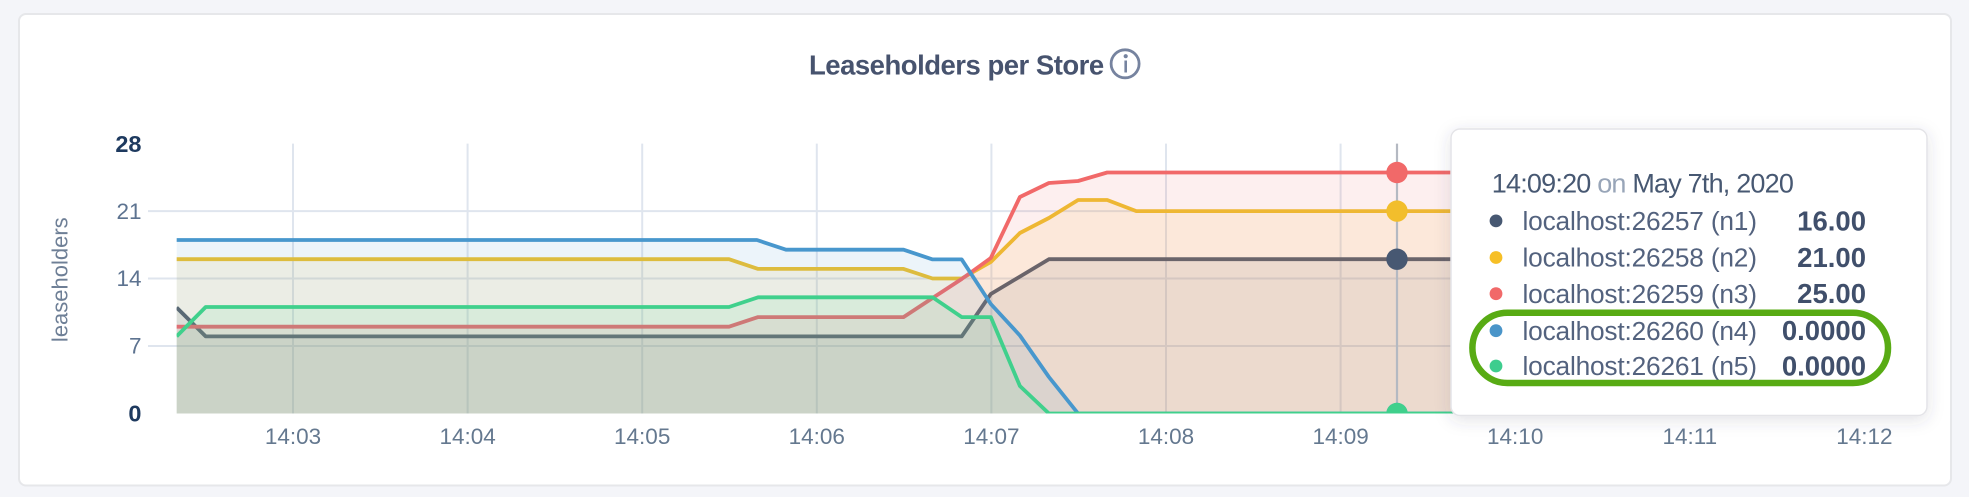  What do you see at coordinates (956, 65) in the screenshot?
I see `svg-text: Leaseholders per Store` at bounding box center [956, 65].